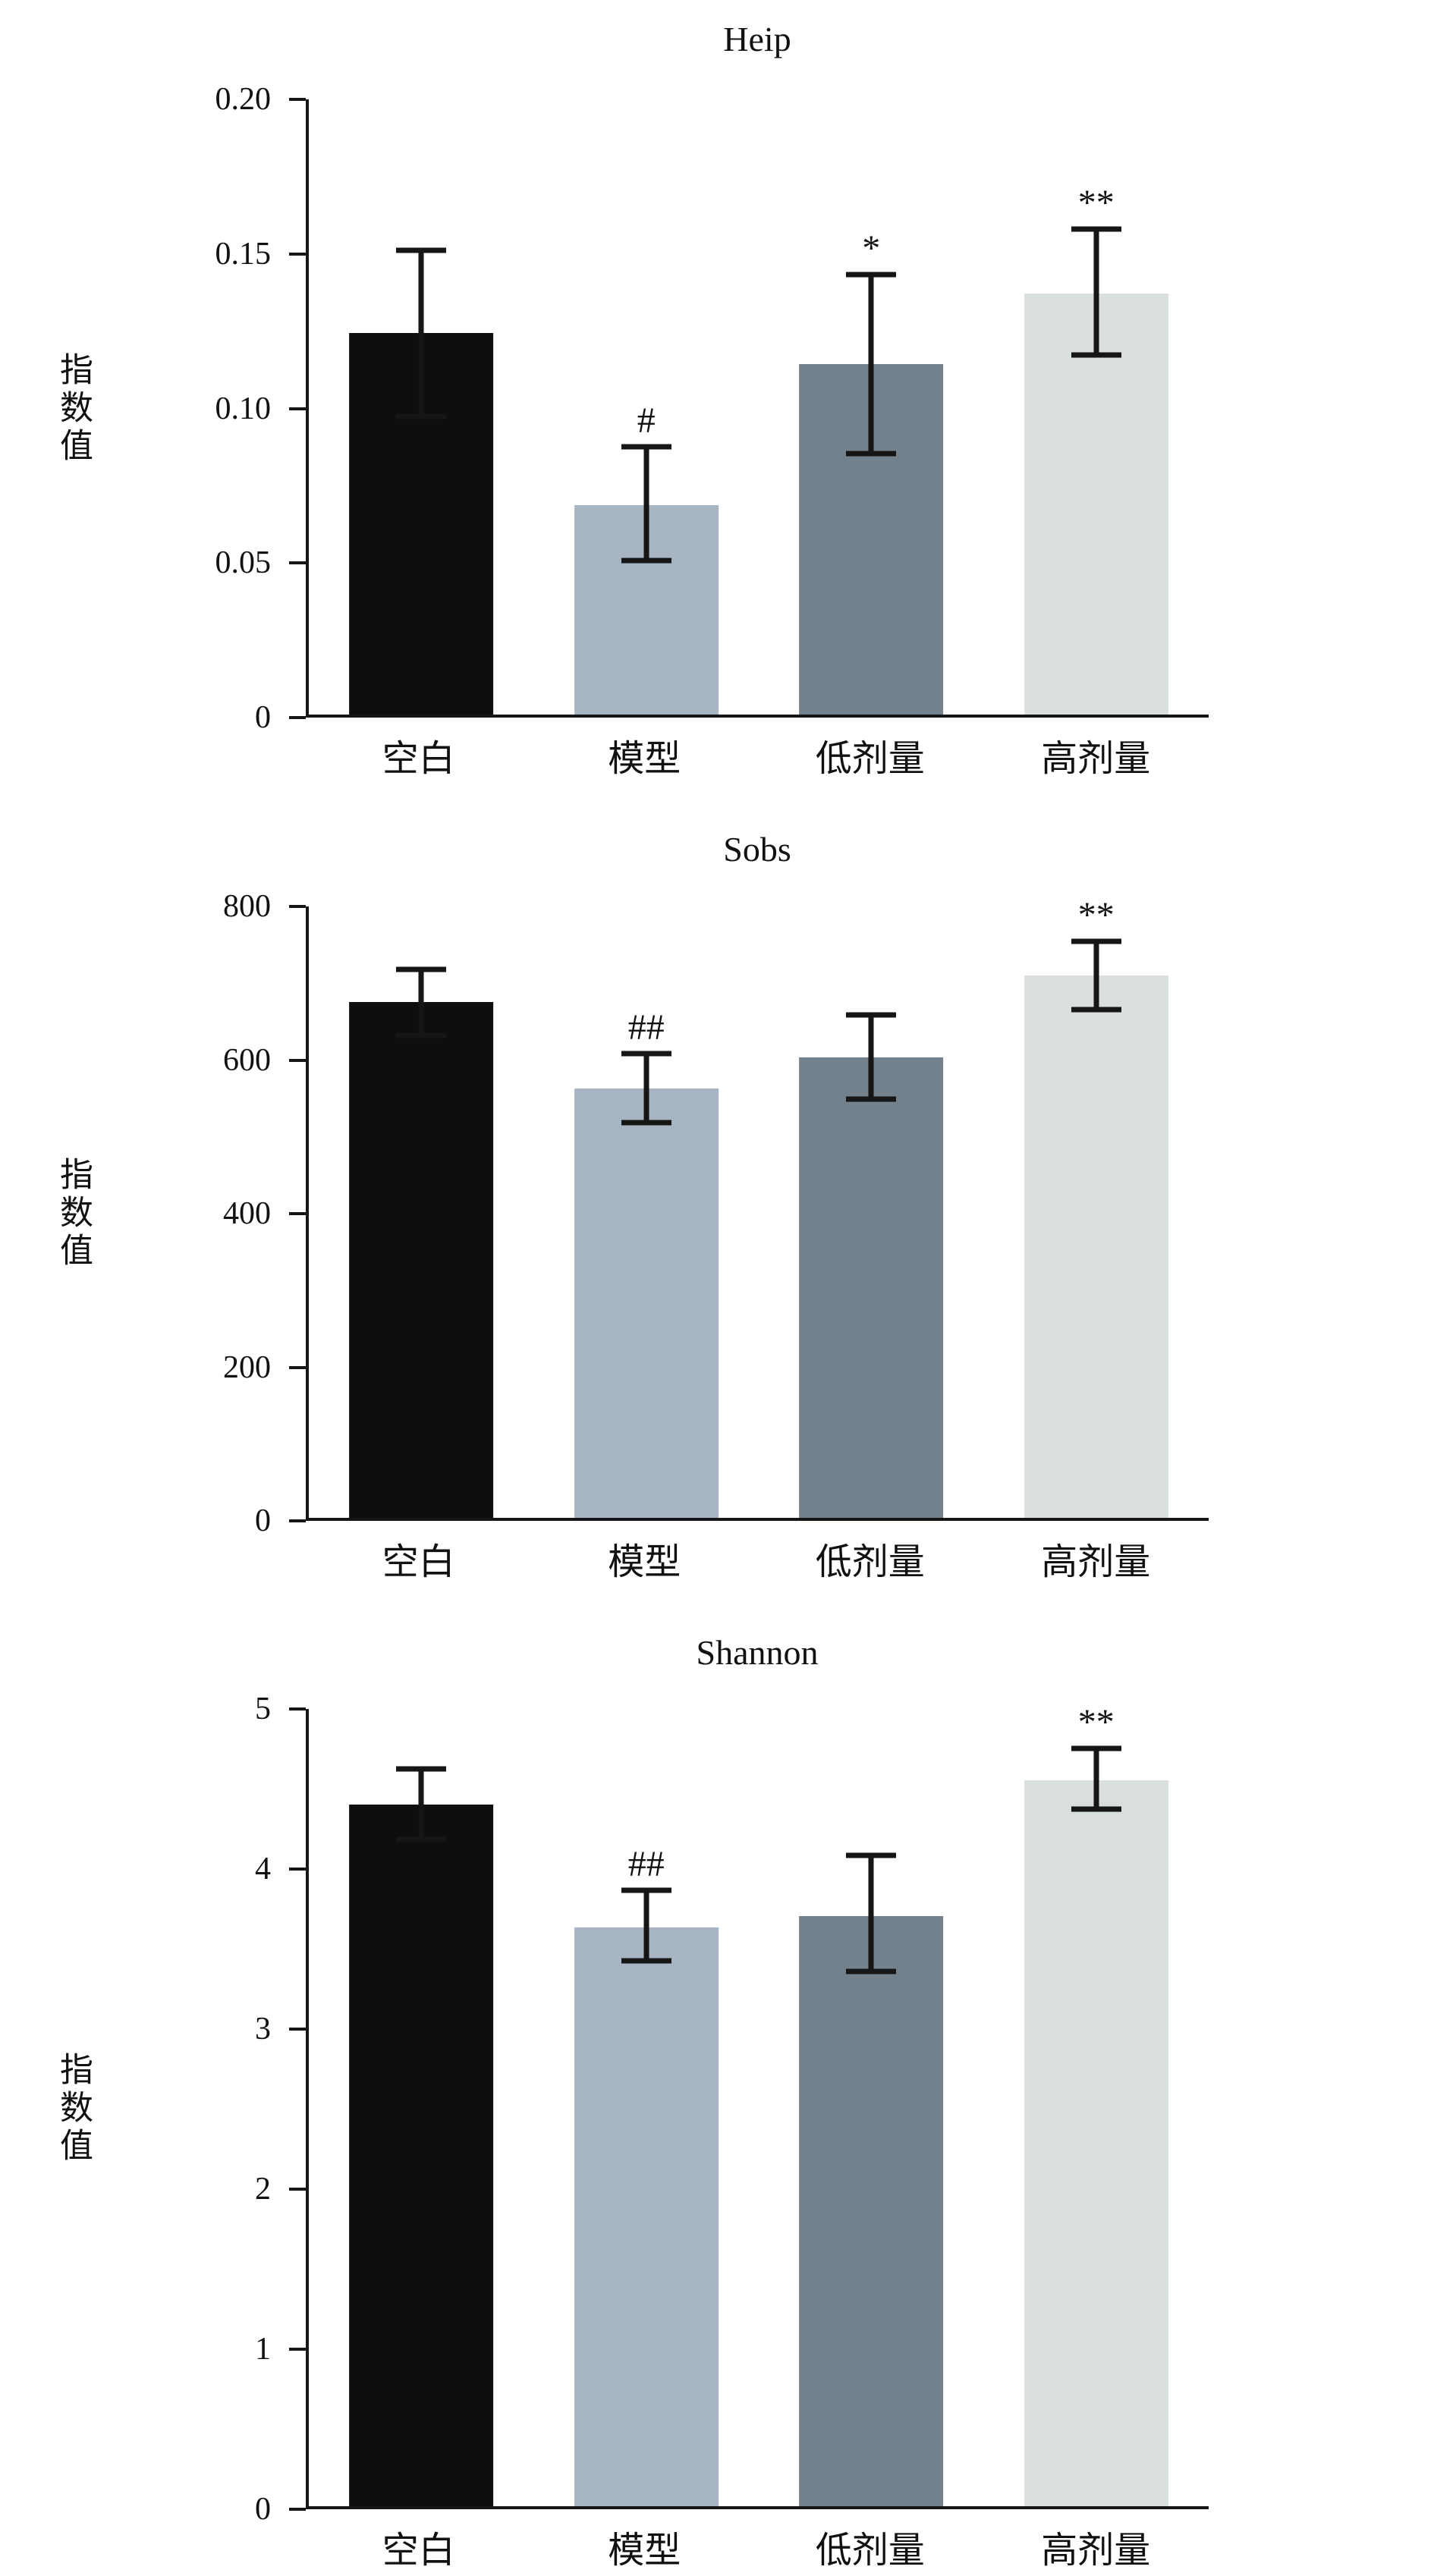 The width and height of the screenshot is (1434, 2576). I want to click on chart-title: Heip, so click(757, 39).